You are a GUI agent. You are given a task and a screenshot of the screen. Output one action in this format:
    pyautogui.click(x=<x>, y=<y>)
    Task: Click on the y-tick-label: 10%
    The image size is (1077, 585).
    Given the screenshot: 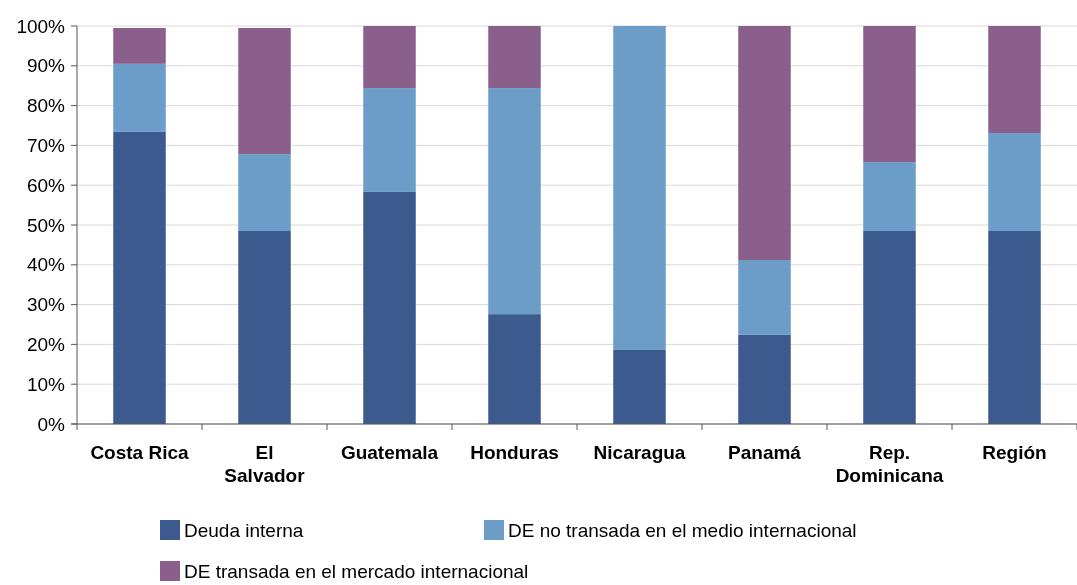 What is the action you would take?
    pyautogui.click(x=46, y=384)
    